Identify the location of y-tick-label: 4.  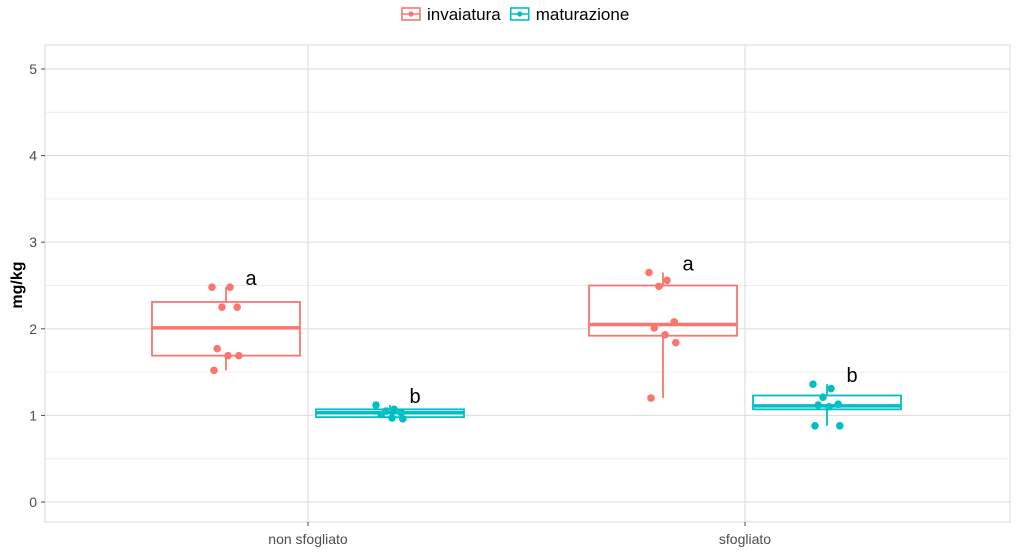
(33, 156).